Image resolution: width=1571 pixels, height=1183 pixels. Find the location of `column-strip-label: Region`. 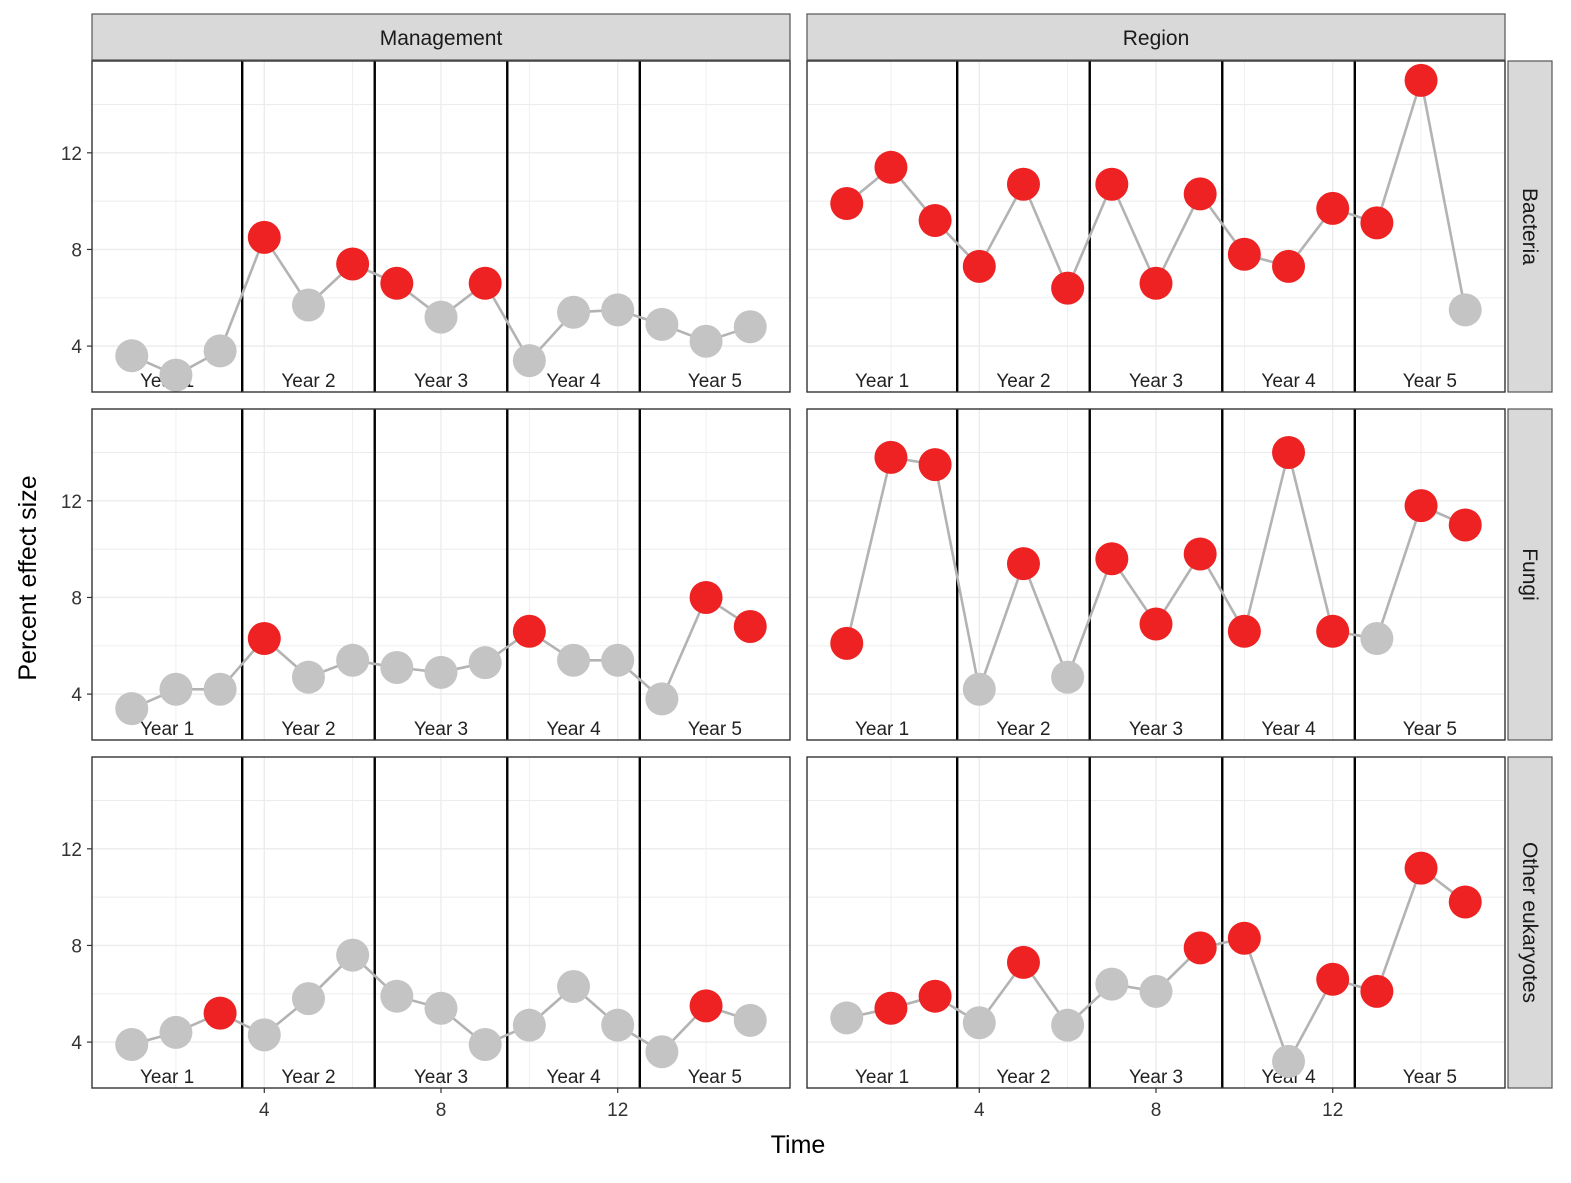

column-strip-label: Region is located at coordinates (1156, 38).